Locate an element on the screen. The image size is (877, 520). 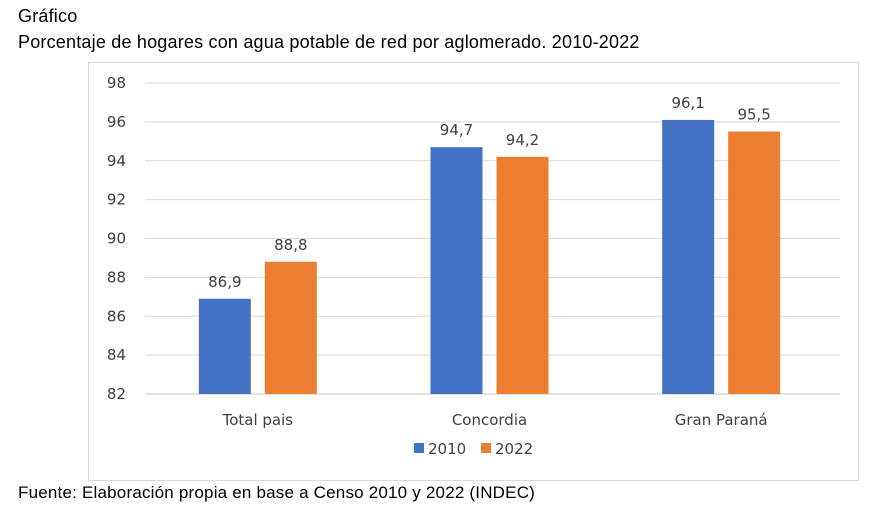
chart-label: Gráfico is located at coordinates (48, 16).